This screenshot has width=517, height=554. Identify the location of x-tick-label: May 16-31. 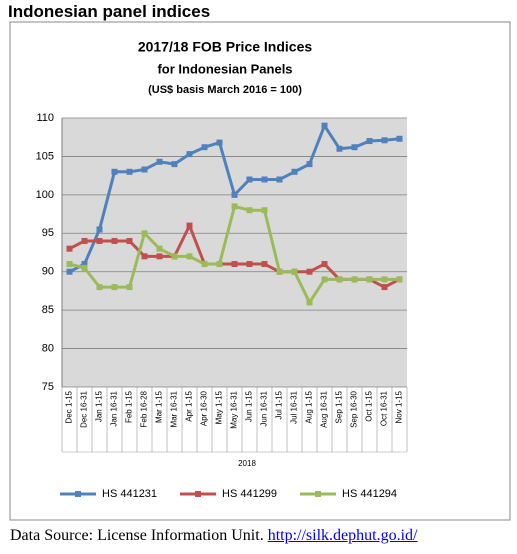
(234, 409).